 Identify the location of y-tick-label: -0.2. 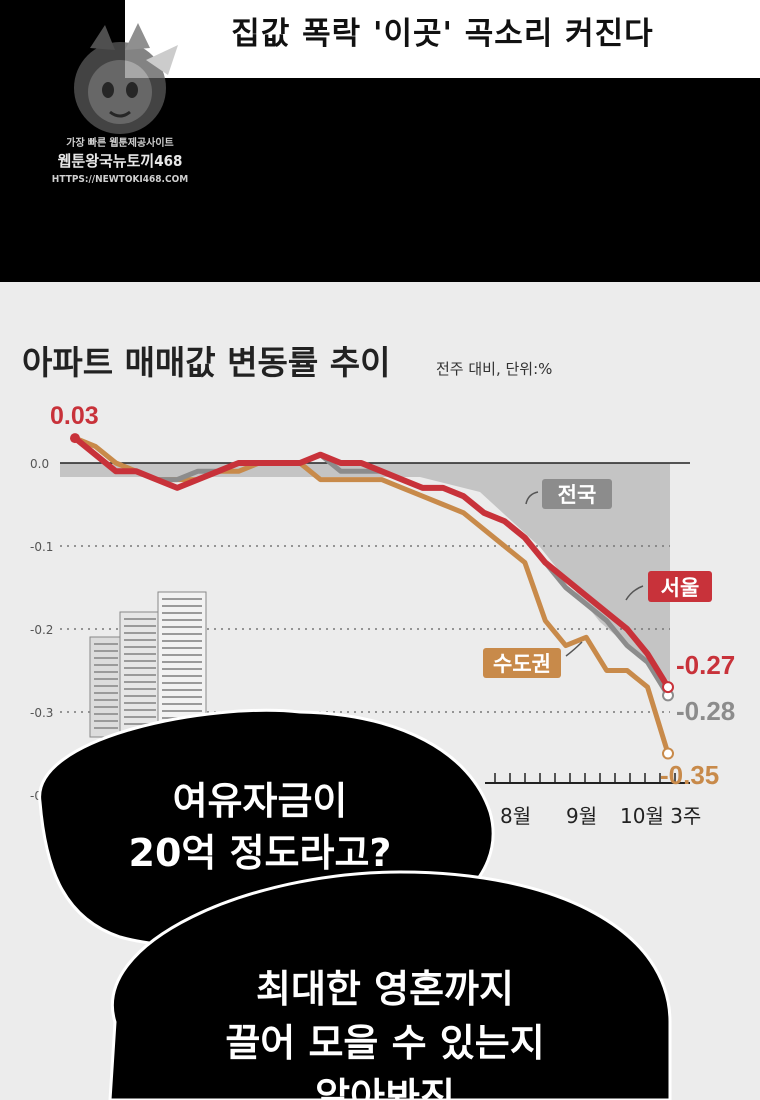
(41, 630).